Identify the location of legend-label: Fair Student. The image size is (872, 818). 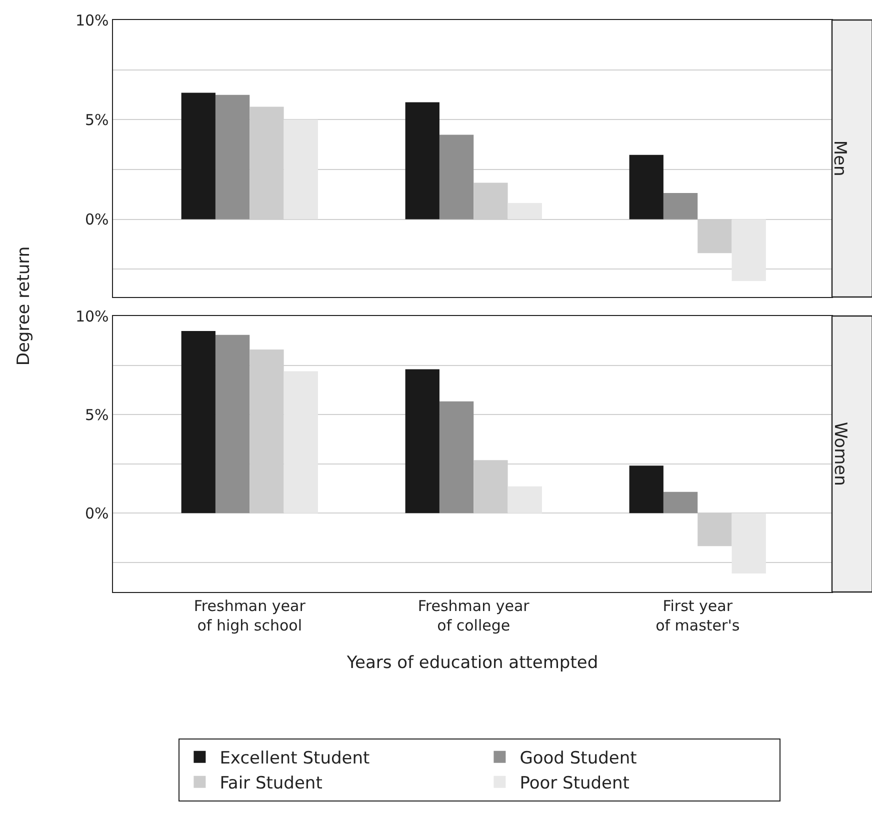
(271, 784).